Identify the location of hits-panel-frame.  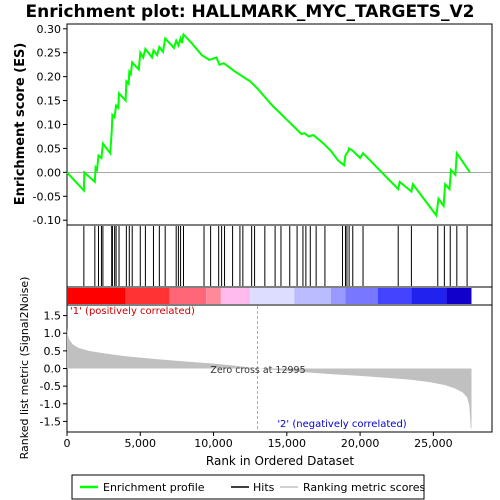
(279, 256).